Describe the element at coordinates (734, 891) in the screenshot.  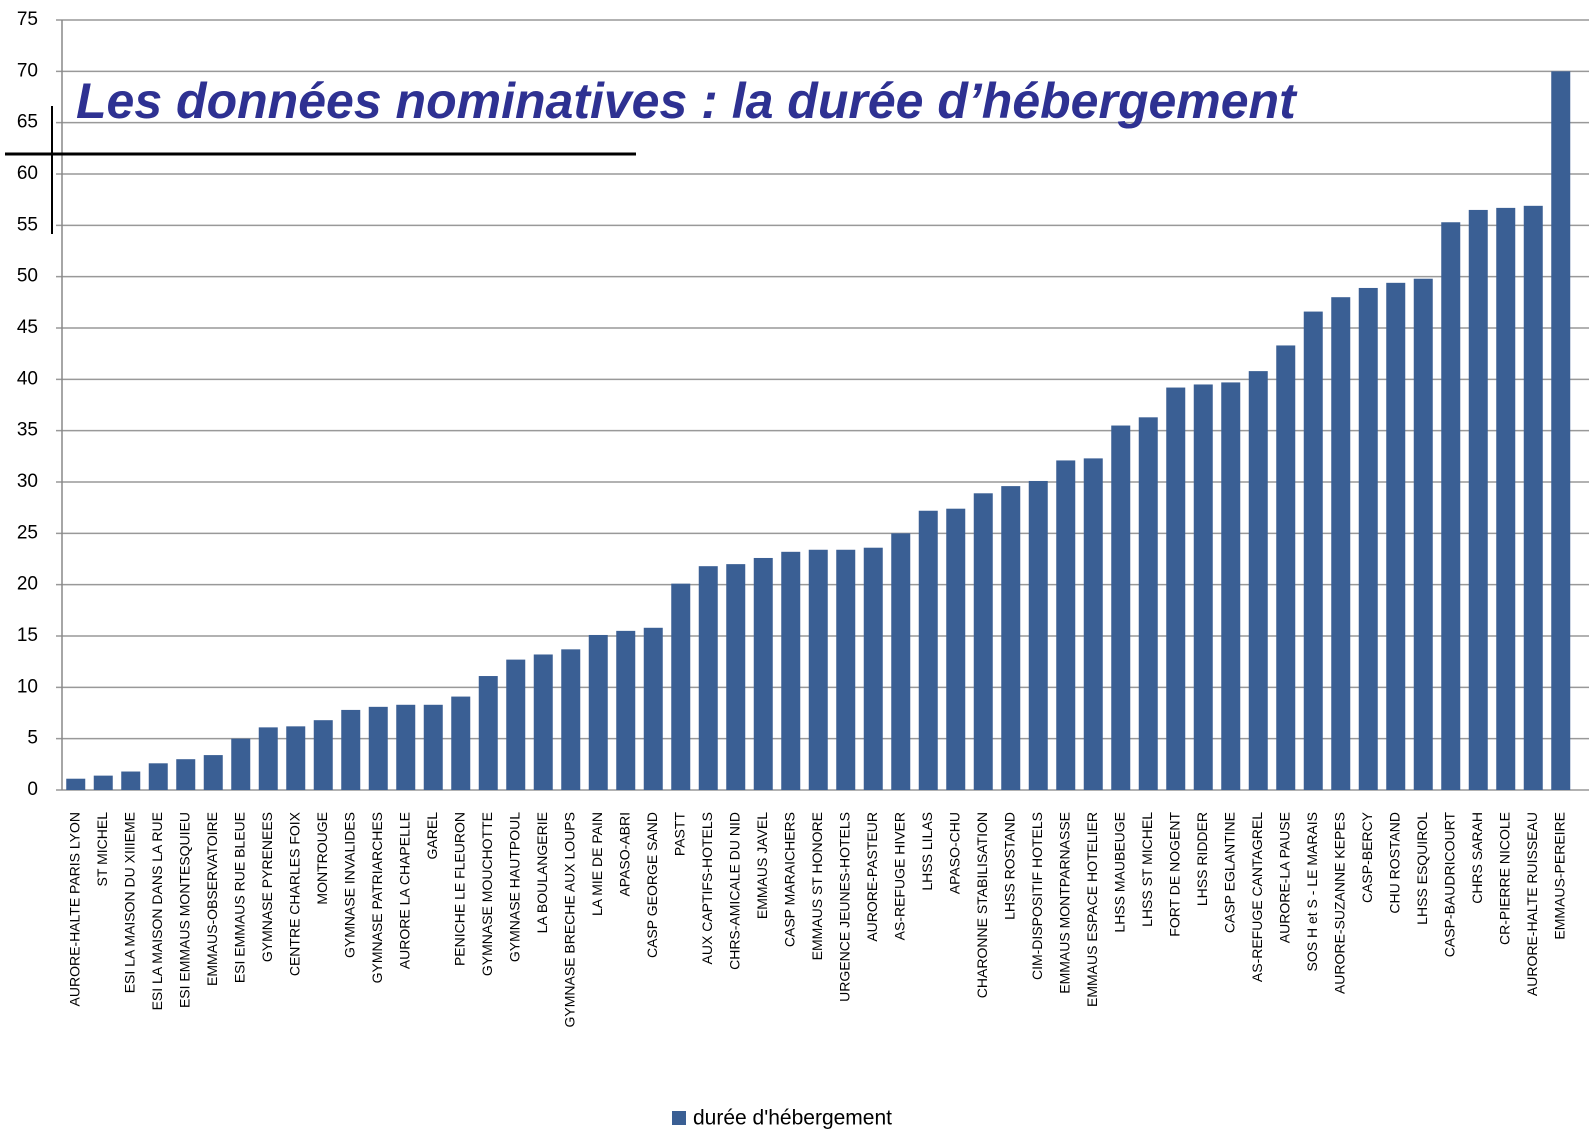
I see `x-tick-label: CHRS-AMICALE DU NID` at that location.